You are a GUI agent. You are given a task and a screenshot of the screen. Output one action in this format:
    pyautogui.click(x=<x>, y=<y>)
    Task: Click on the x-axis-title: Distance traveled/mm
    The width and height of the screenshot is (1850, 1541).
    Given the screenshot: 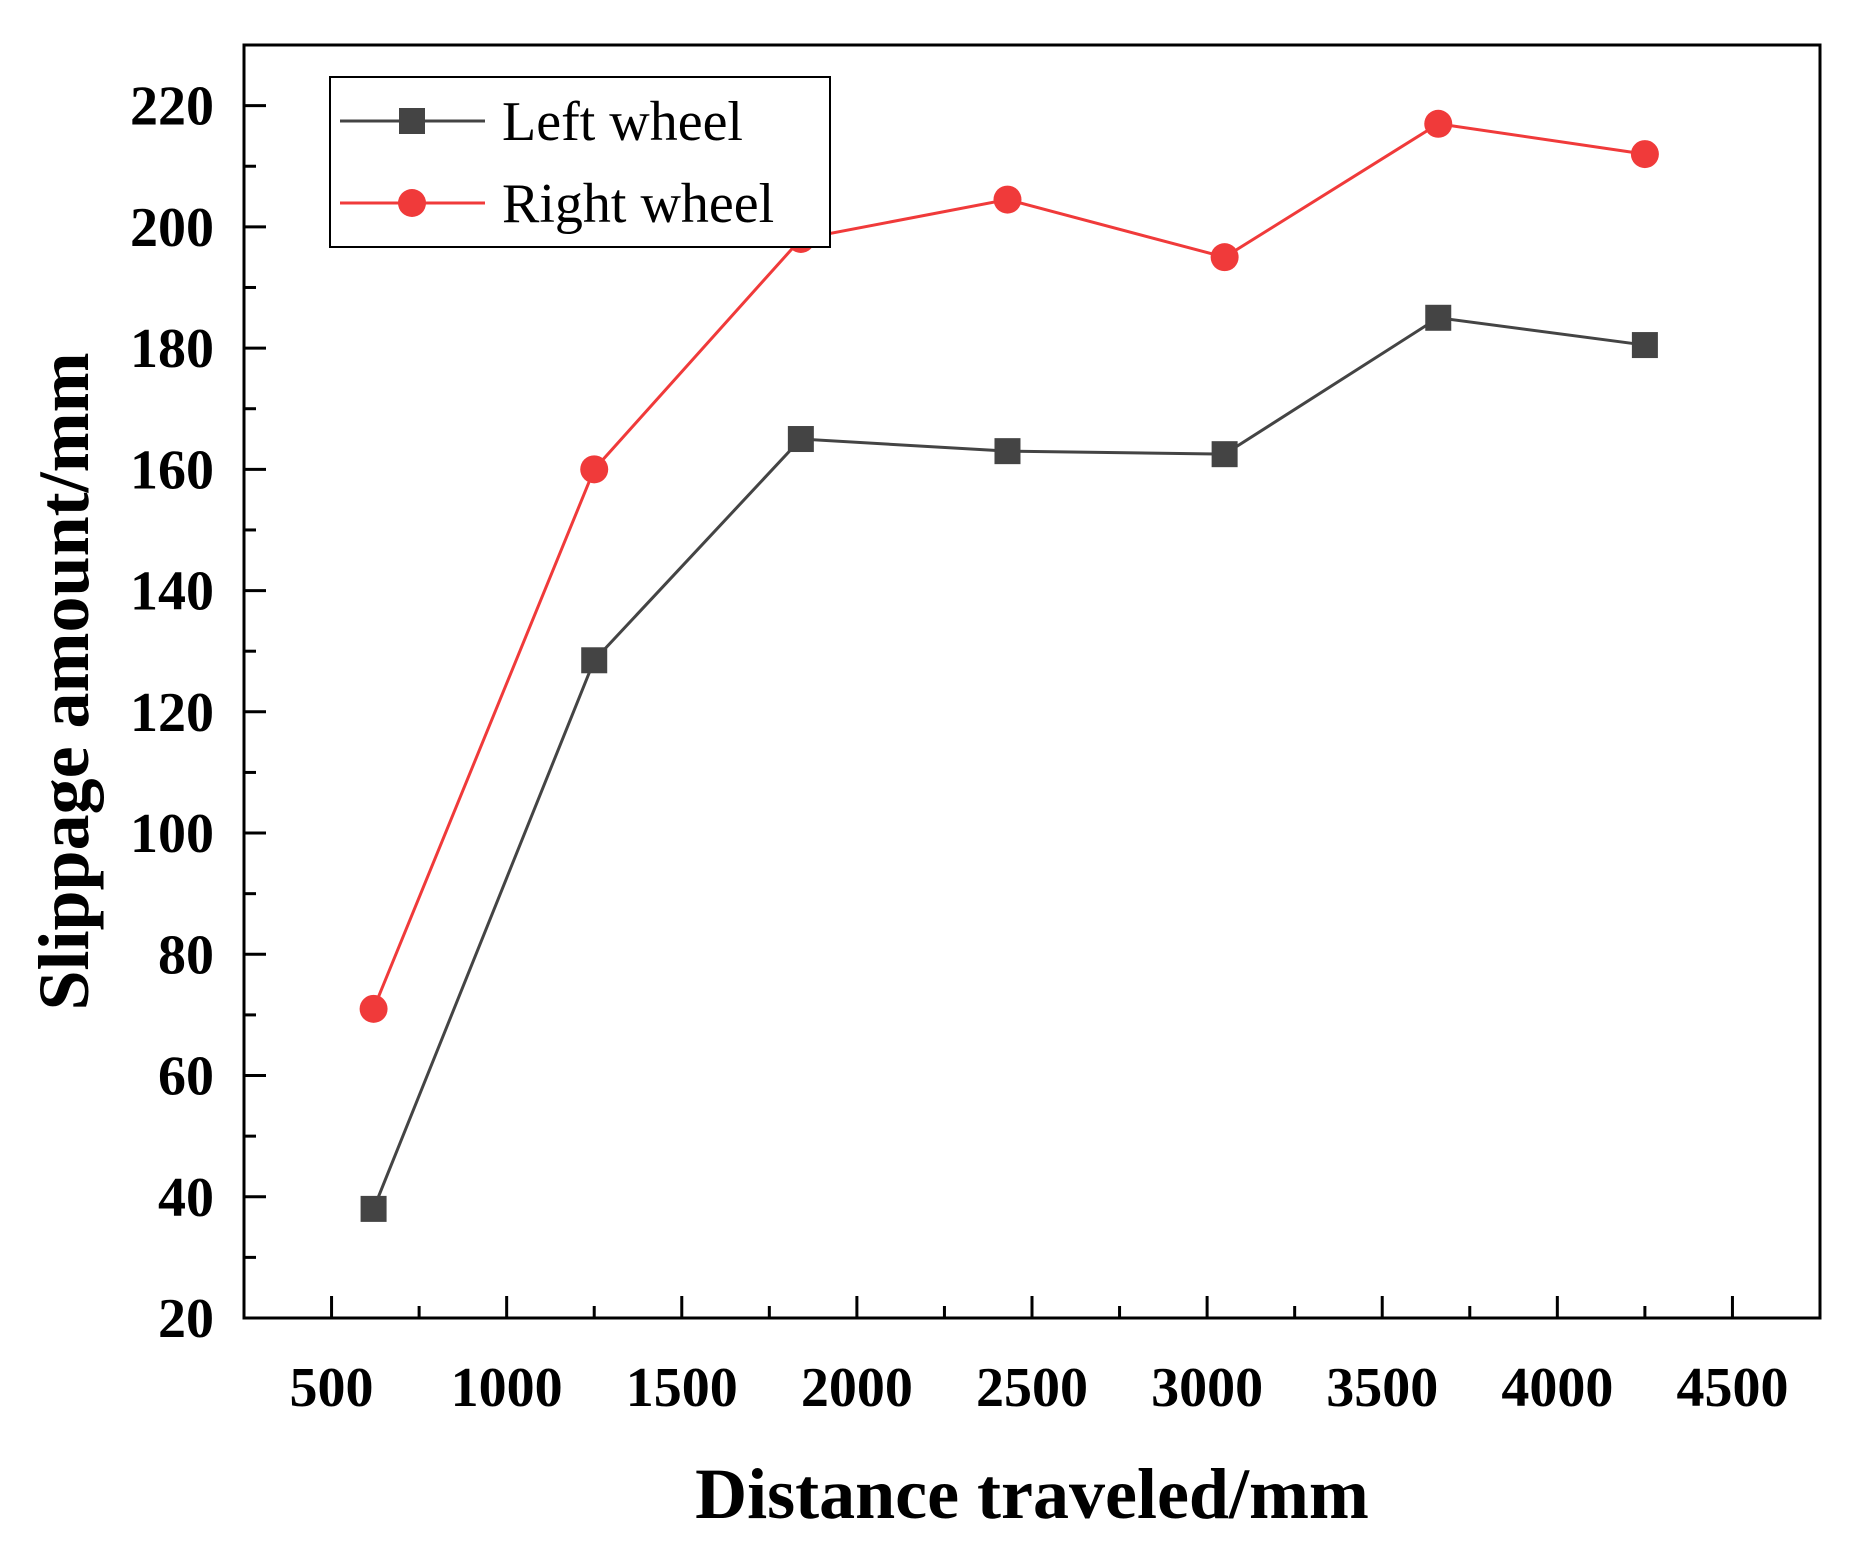 What is the action you would take?
    pyautogui.click(x=1032, y=1494)
    